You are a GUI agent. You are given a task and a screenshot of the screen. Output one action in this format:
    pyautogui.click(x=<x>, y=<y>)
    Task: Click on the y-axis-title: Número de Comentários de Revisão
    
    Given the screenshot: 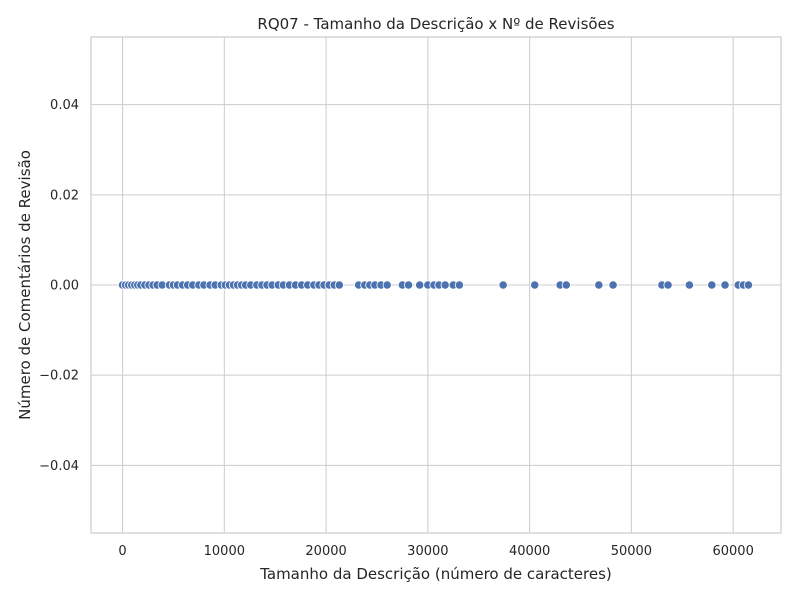 What is the action you would take?
    pyautogui.click(x=25, y=285)
    